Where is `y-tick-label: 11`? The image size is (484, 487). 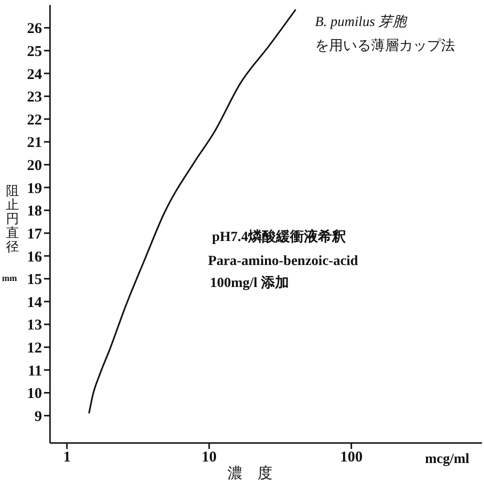 y-tick-label: 11 is located at coordinates (35, 371).